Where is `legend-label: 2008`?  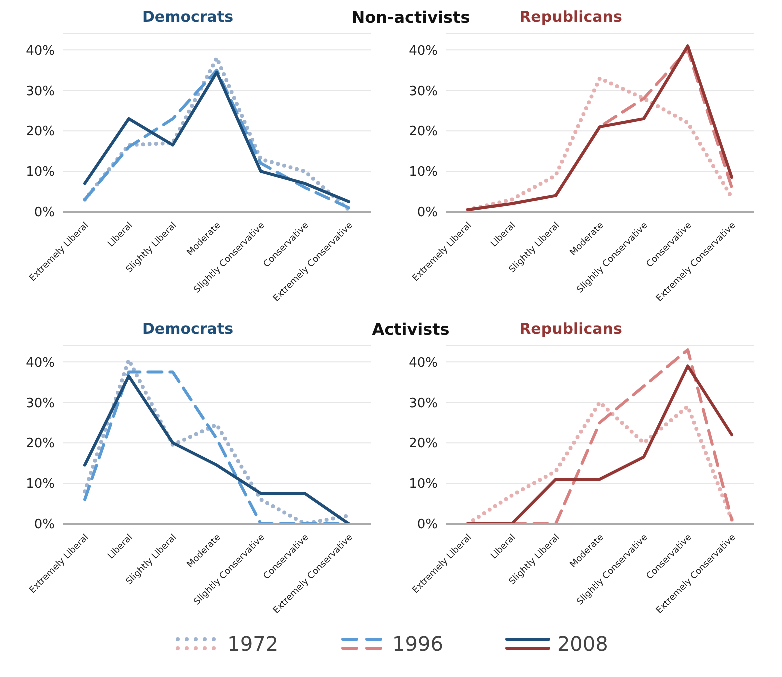 legend-label: 2008 is located at coordinates (582, 644).